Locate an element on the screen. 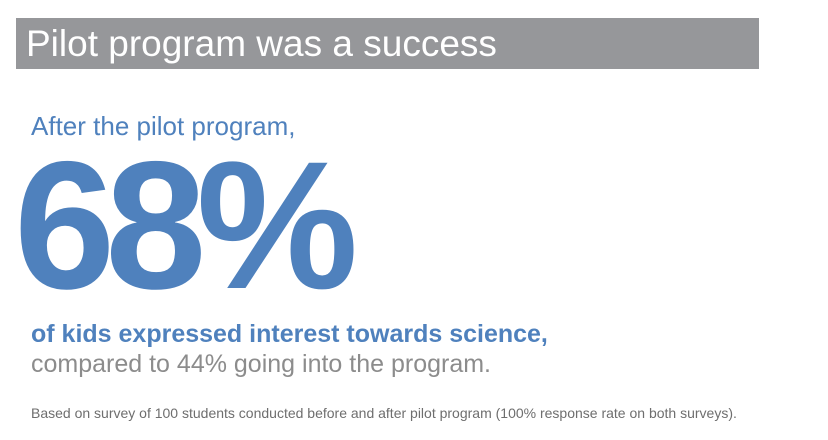  comparison-text: compared to 44% going into the program. is located at coordinates (261, 364).